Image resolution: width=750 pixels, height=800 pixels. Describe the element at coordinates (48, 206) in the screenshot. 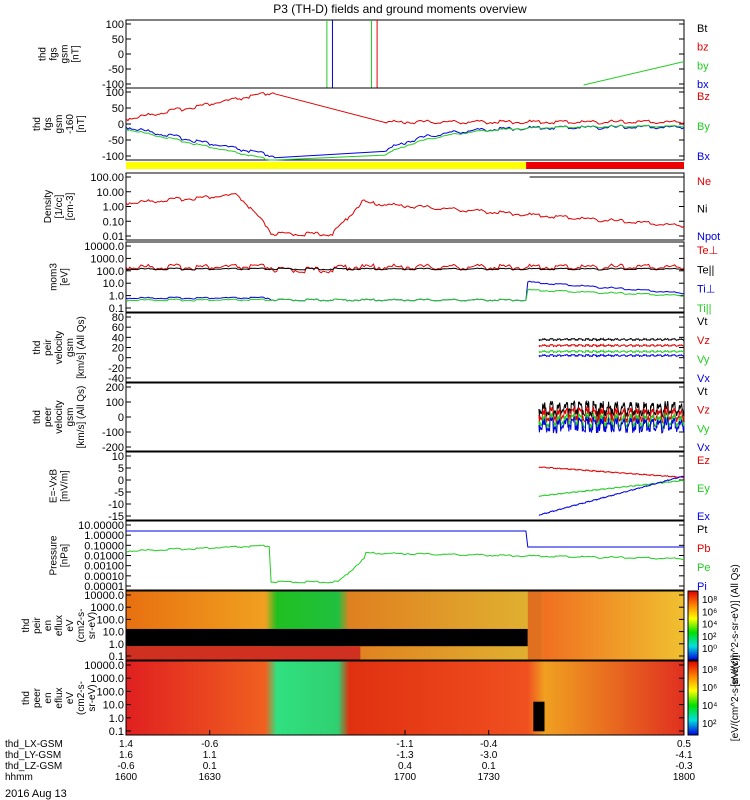

I see `y-label-line: Density` at that location.